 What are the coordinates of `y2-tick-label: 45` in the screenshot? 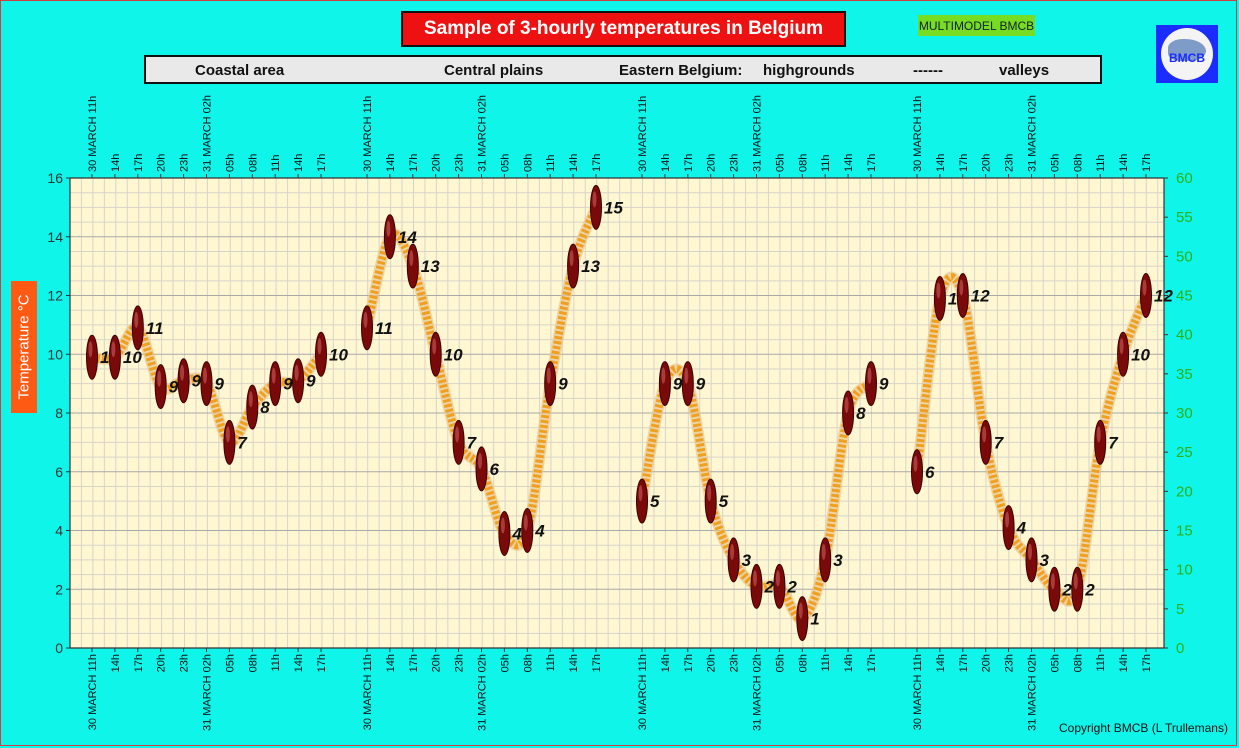 It's located at (1184, 296).